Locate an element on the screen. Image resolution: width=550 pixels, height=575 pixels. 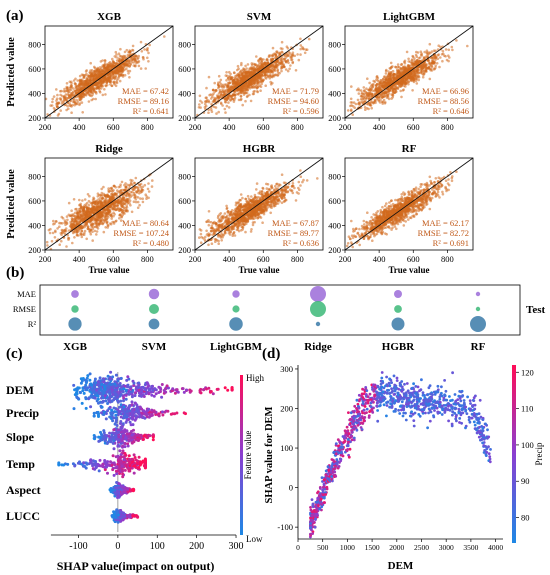
metric-r2: R² = 0.641 is located at coordinates (151, 111).